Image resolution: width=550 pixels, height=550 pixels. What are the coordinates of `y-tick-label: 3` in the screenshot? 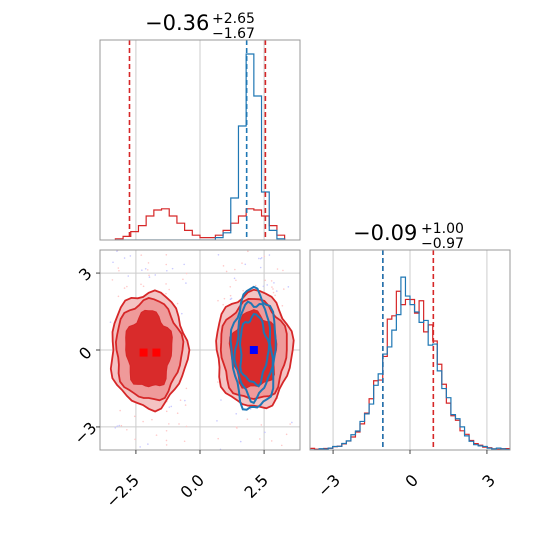 It's located at (85, 274).